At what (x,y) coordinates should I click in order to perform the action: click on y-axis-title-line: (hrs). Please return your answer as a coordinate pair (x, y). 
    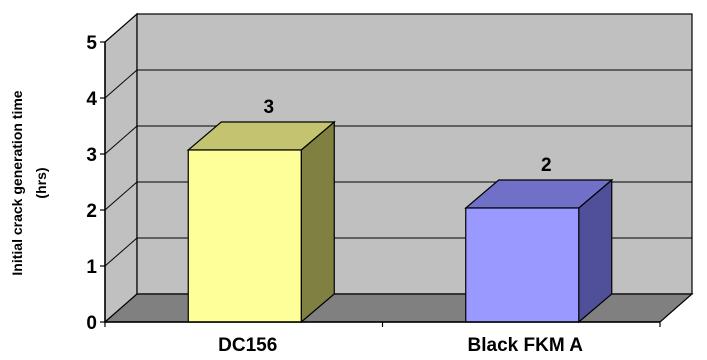
    Looking at the image, I should click on (41, 182).